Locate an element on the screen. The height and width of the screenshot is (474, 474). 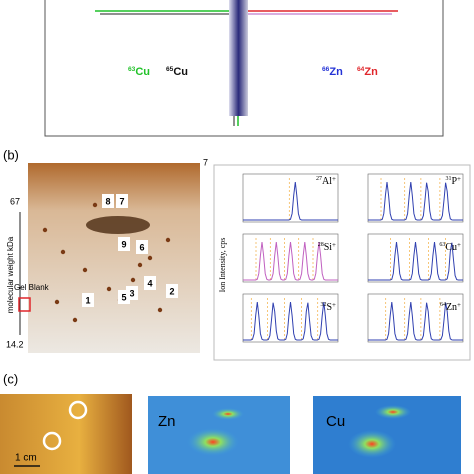
isotope-label: 65Cu is located at coordinates (177, 72).